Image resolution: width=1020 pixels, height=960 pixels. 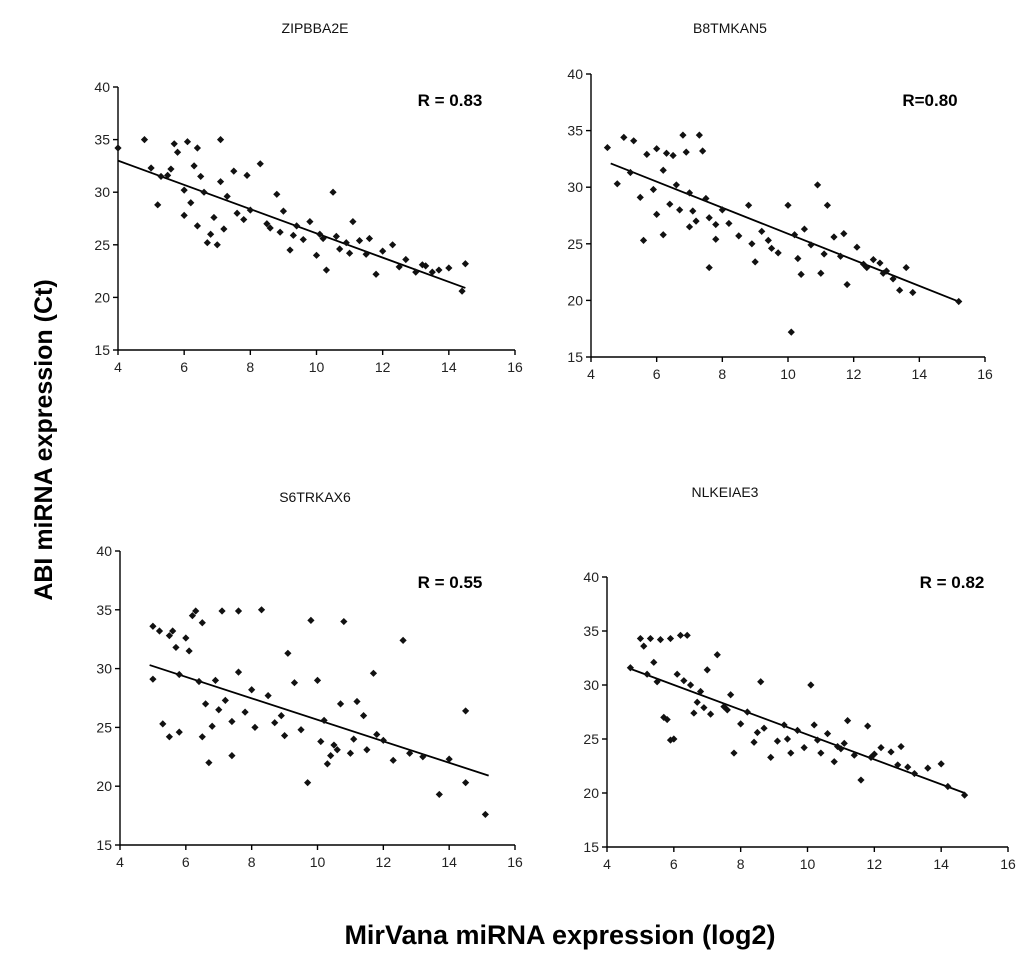 I want to click on x-tick-label: 12, so click(x=383, y=367).